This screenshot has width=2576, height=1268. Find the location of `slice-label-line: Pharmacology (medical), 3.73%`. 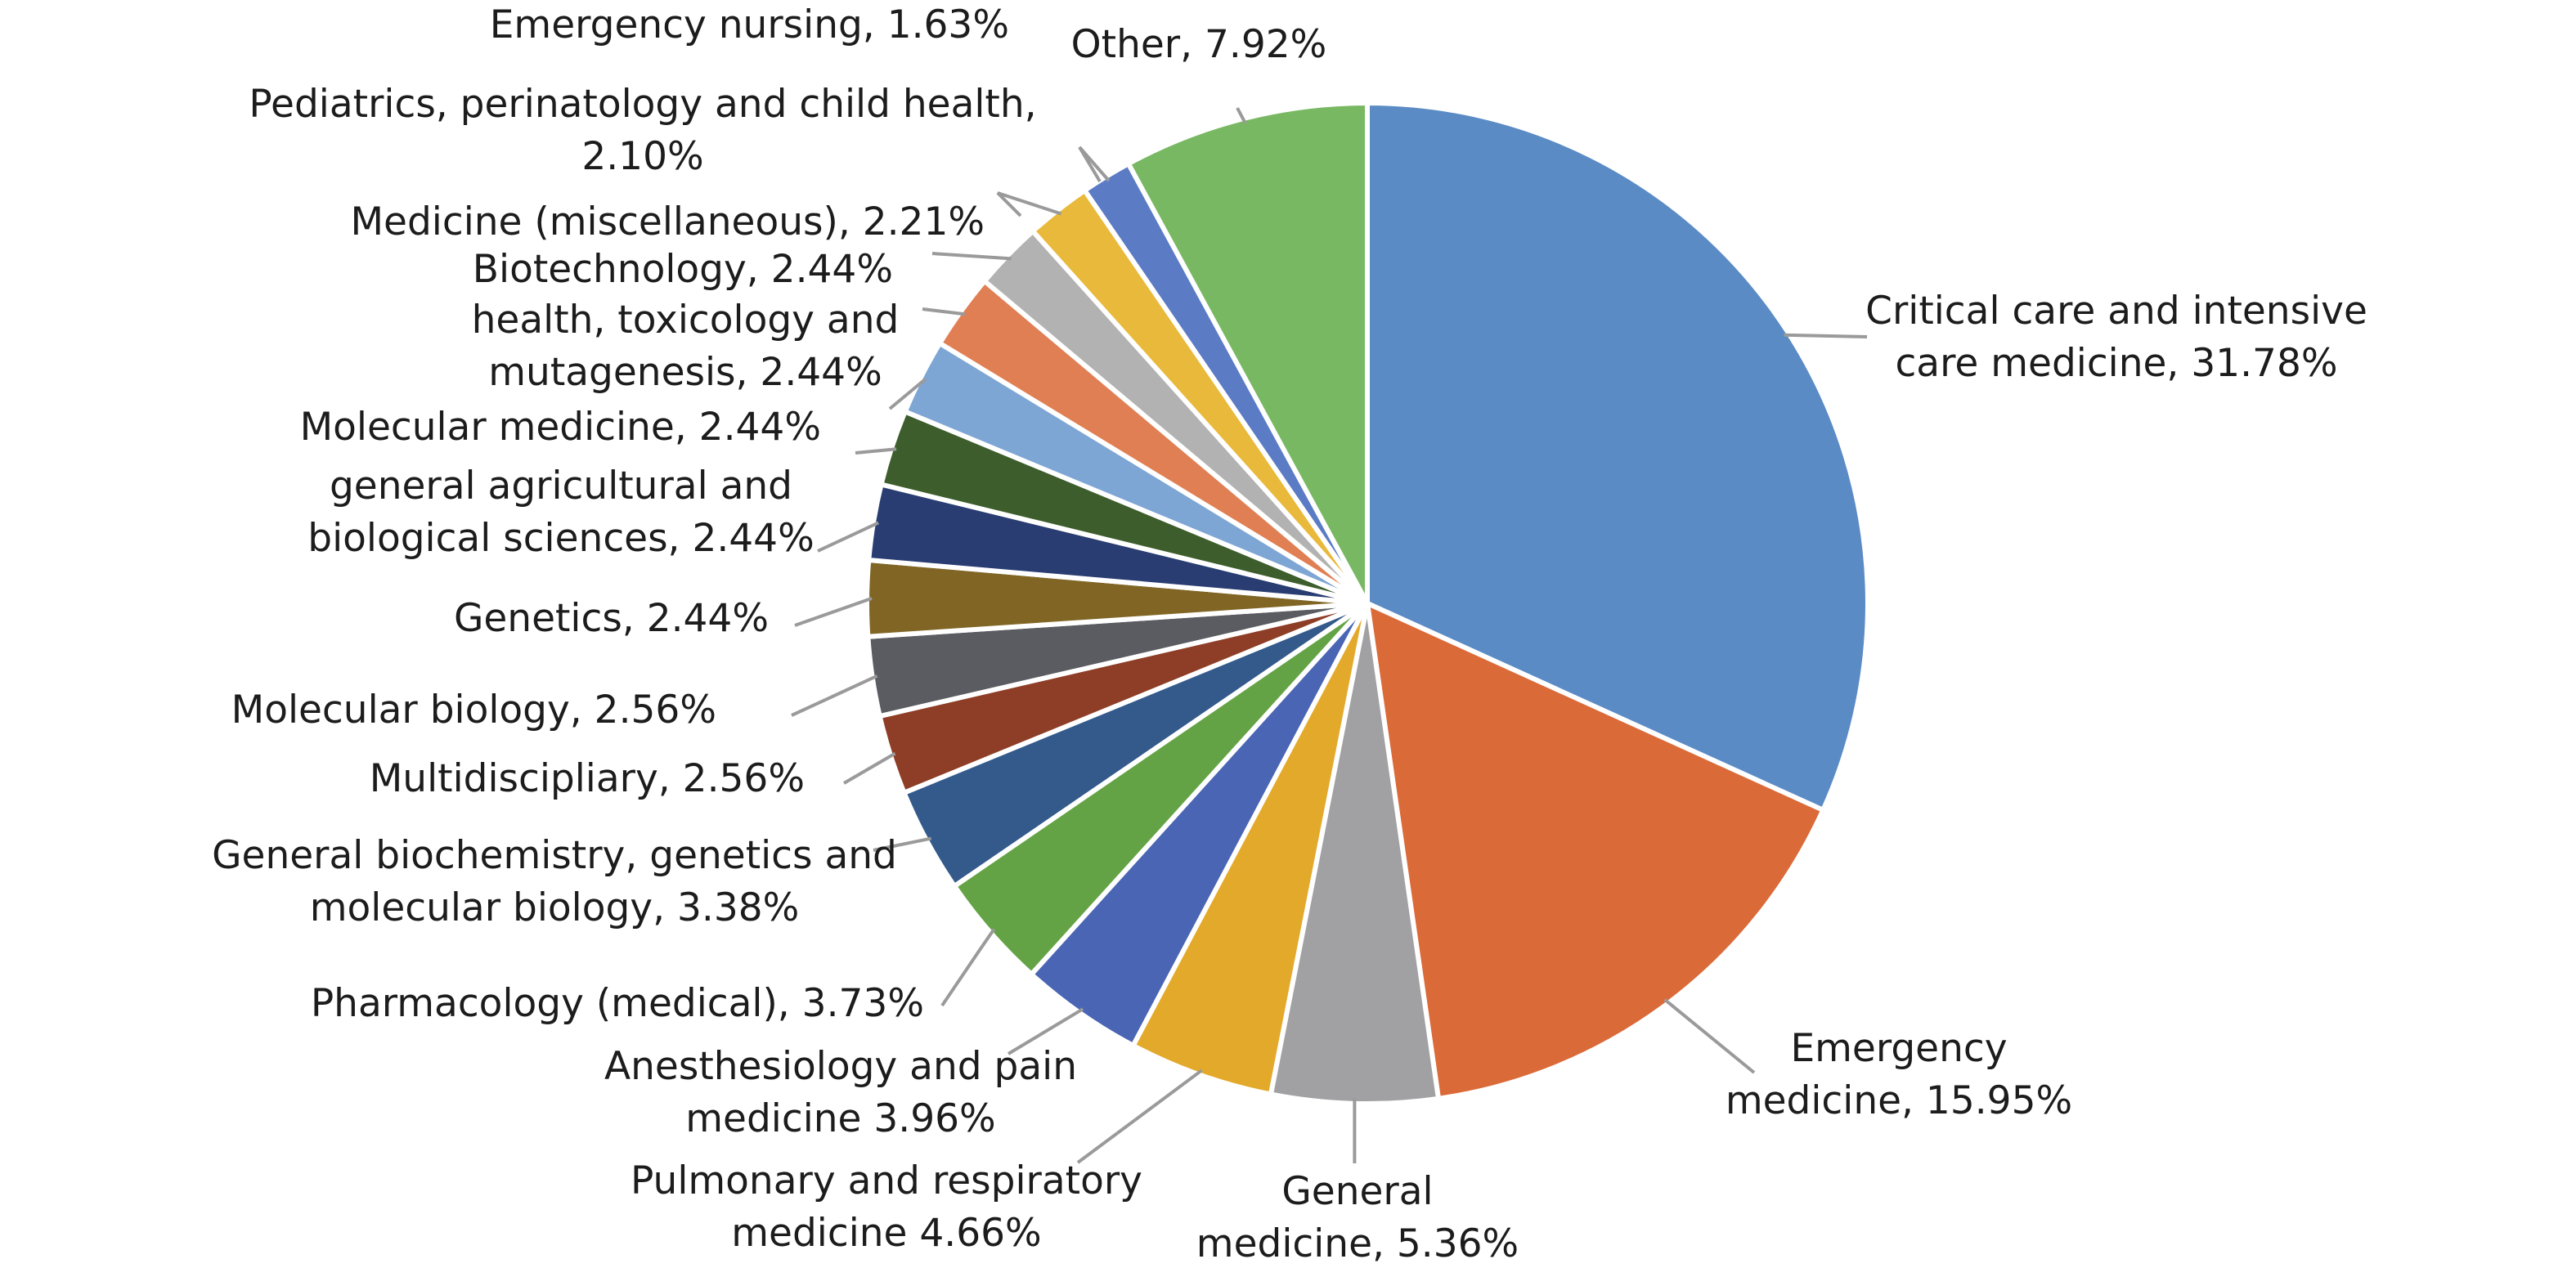

slice-label-line: Pharmacology (medical), 3.73% is located at coordinates (617, 1003).